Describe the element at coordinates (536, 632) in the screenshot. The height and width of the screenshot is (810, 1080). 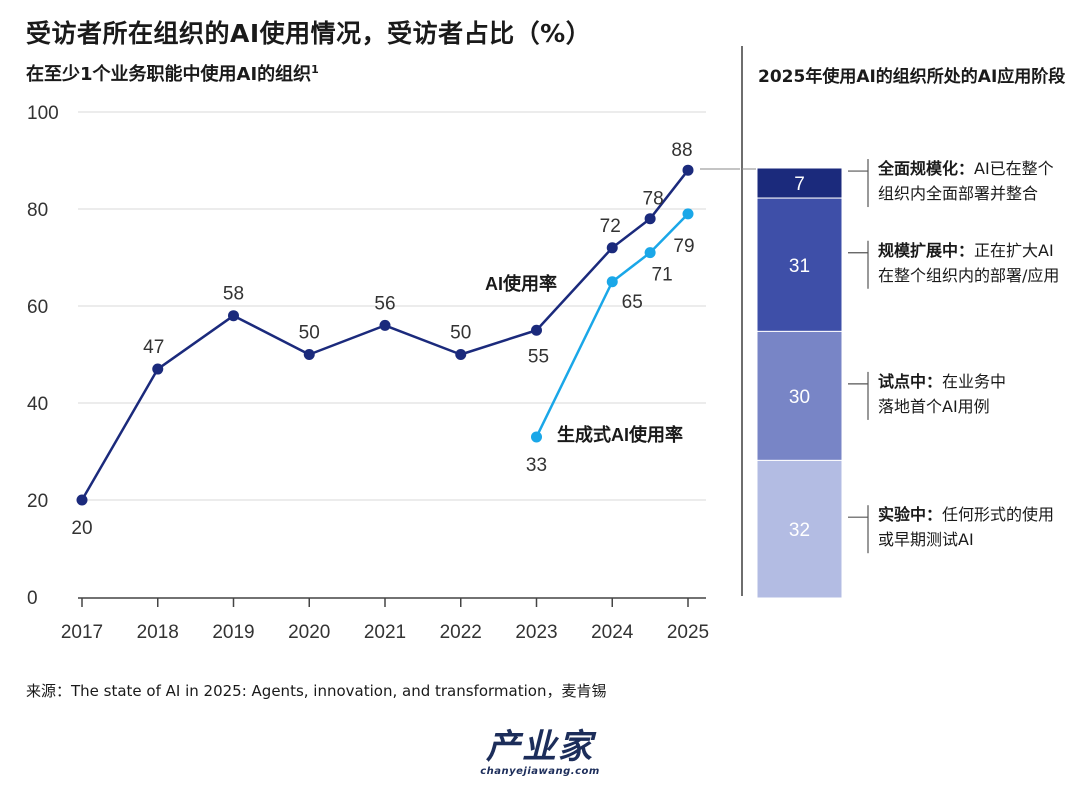
I see `x-tick-label: 2023` at that location.